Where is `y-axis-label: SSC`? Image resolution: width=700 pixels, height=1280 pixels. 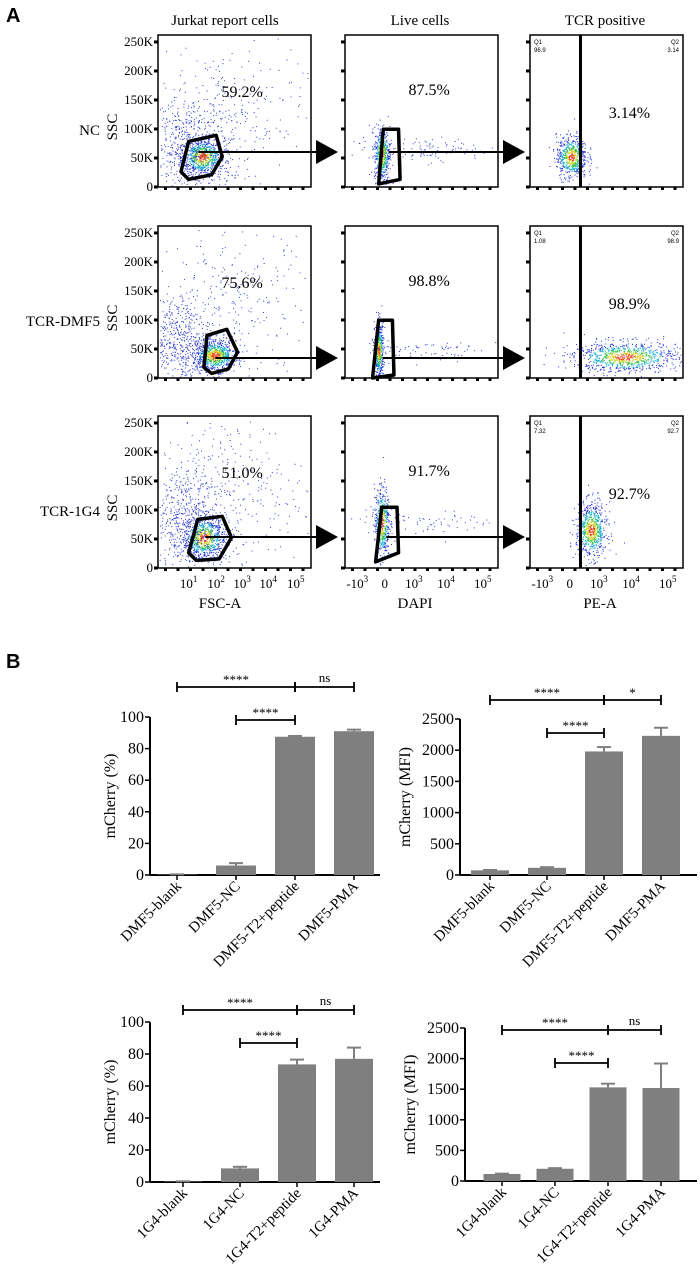 y-axis-label: SSC is located at coordinates (113, 318).